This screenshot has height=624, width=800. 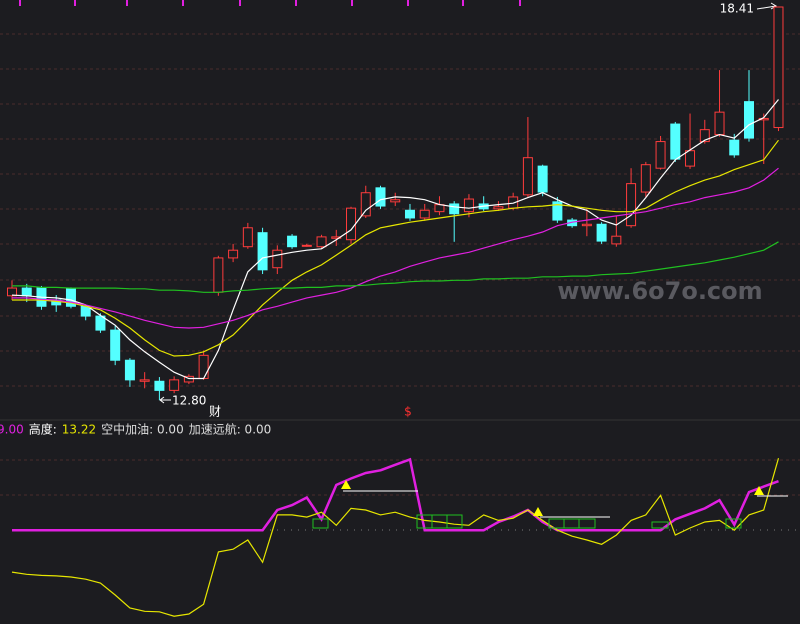 I want to click on legend-item: 空中加油: 0.00, so click(x=142, y=429).